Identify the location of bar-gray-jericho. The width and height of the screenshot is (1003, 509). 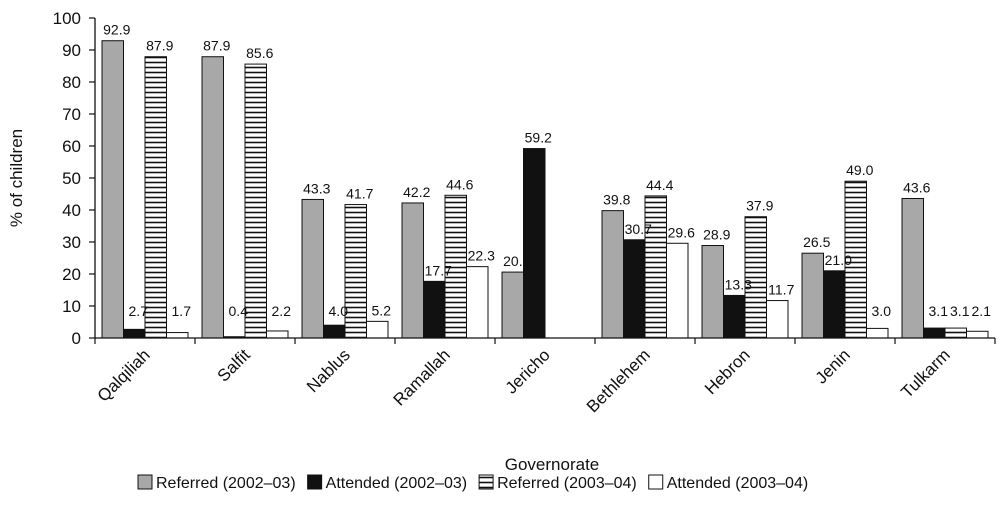
(512, 305).